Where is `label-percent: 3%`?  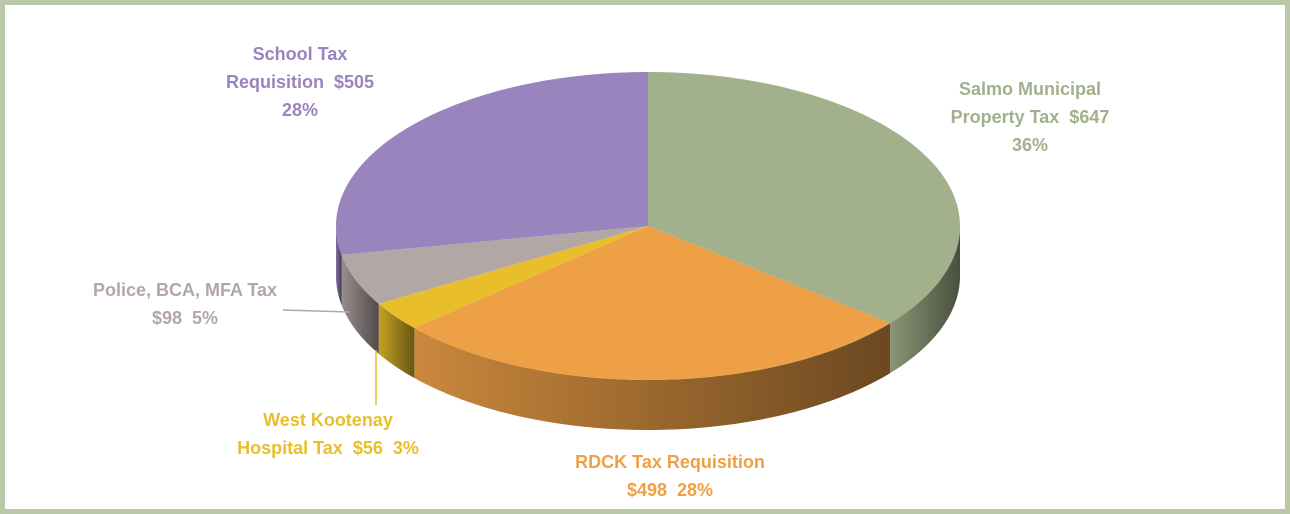 label-percent: 3% is located at coordinates (405, 448).